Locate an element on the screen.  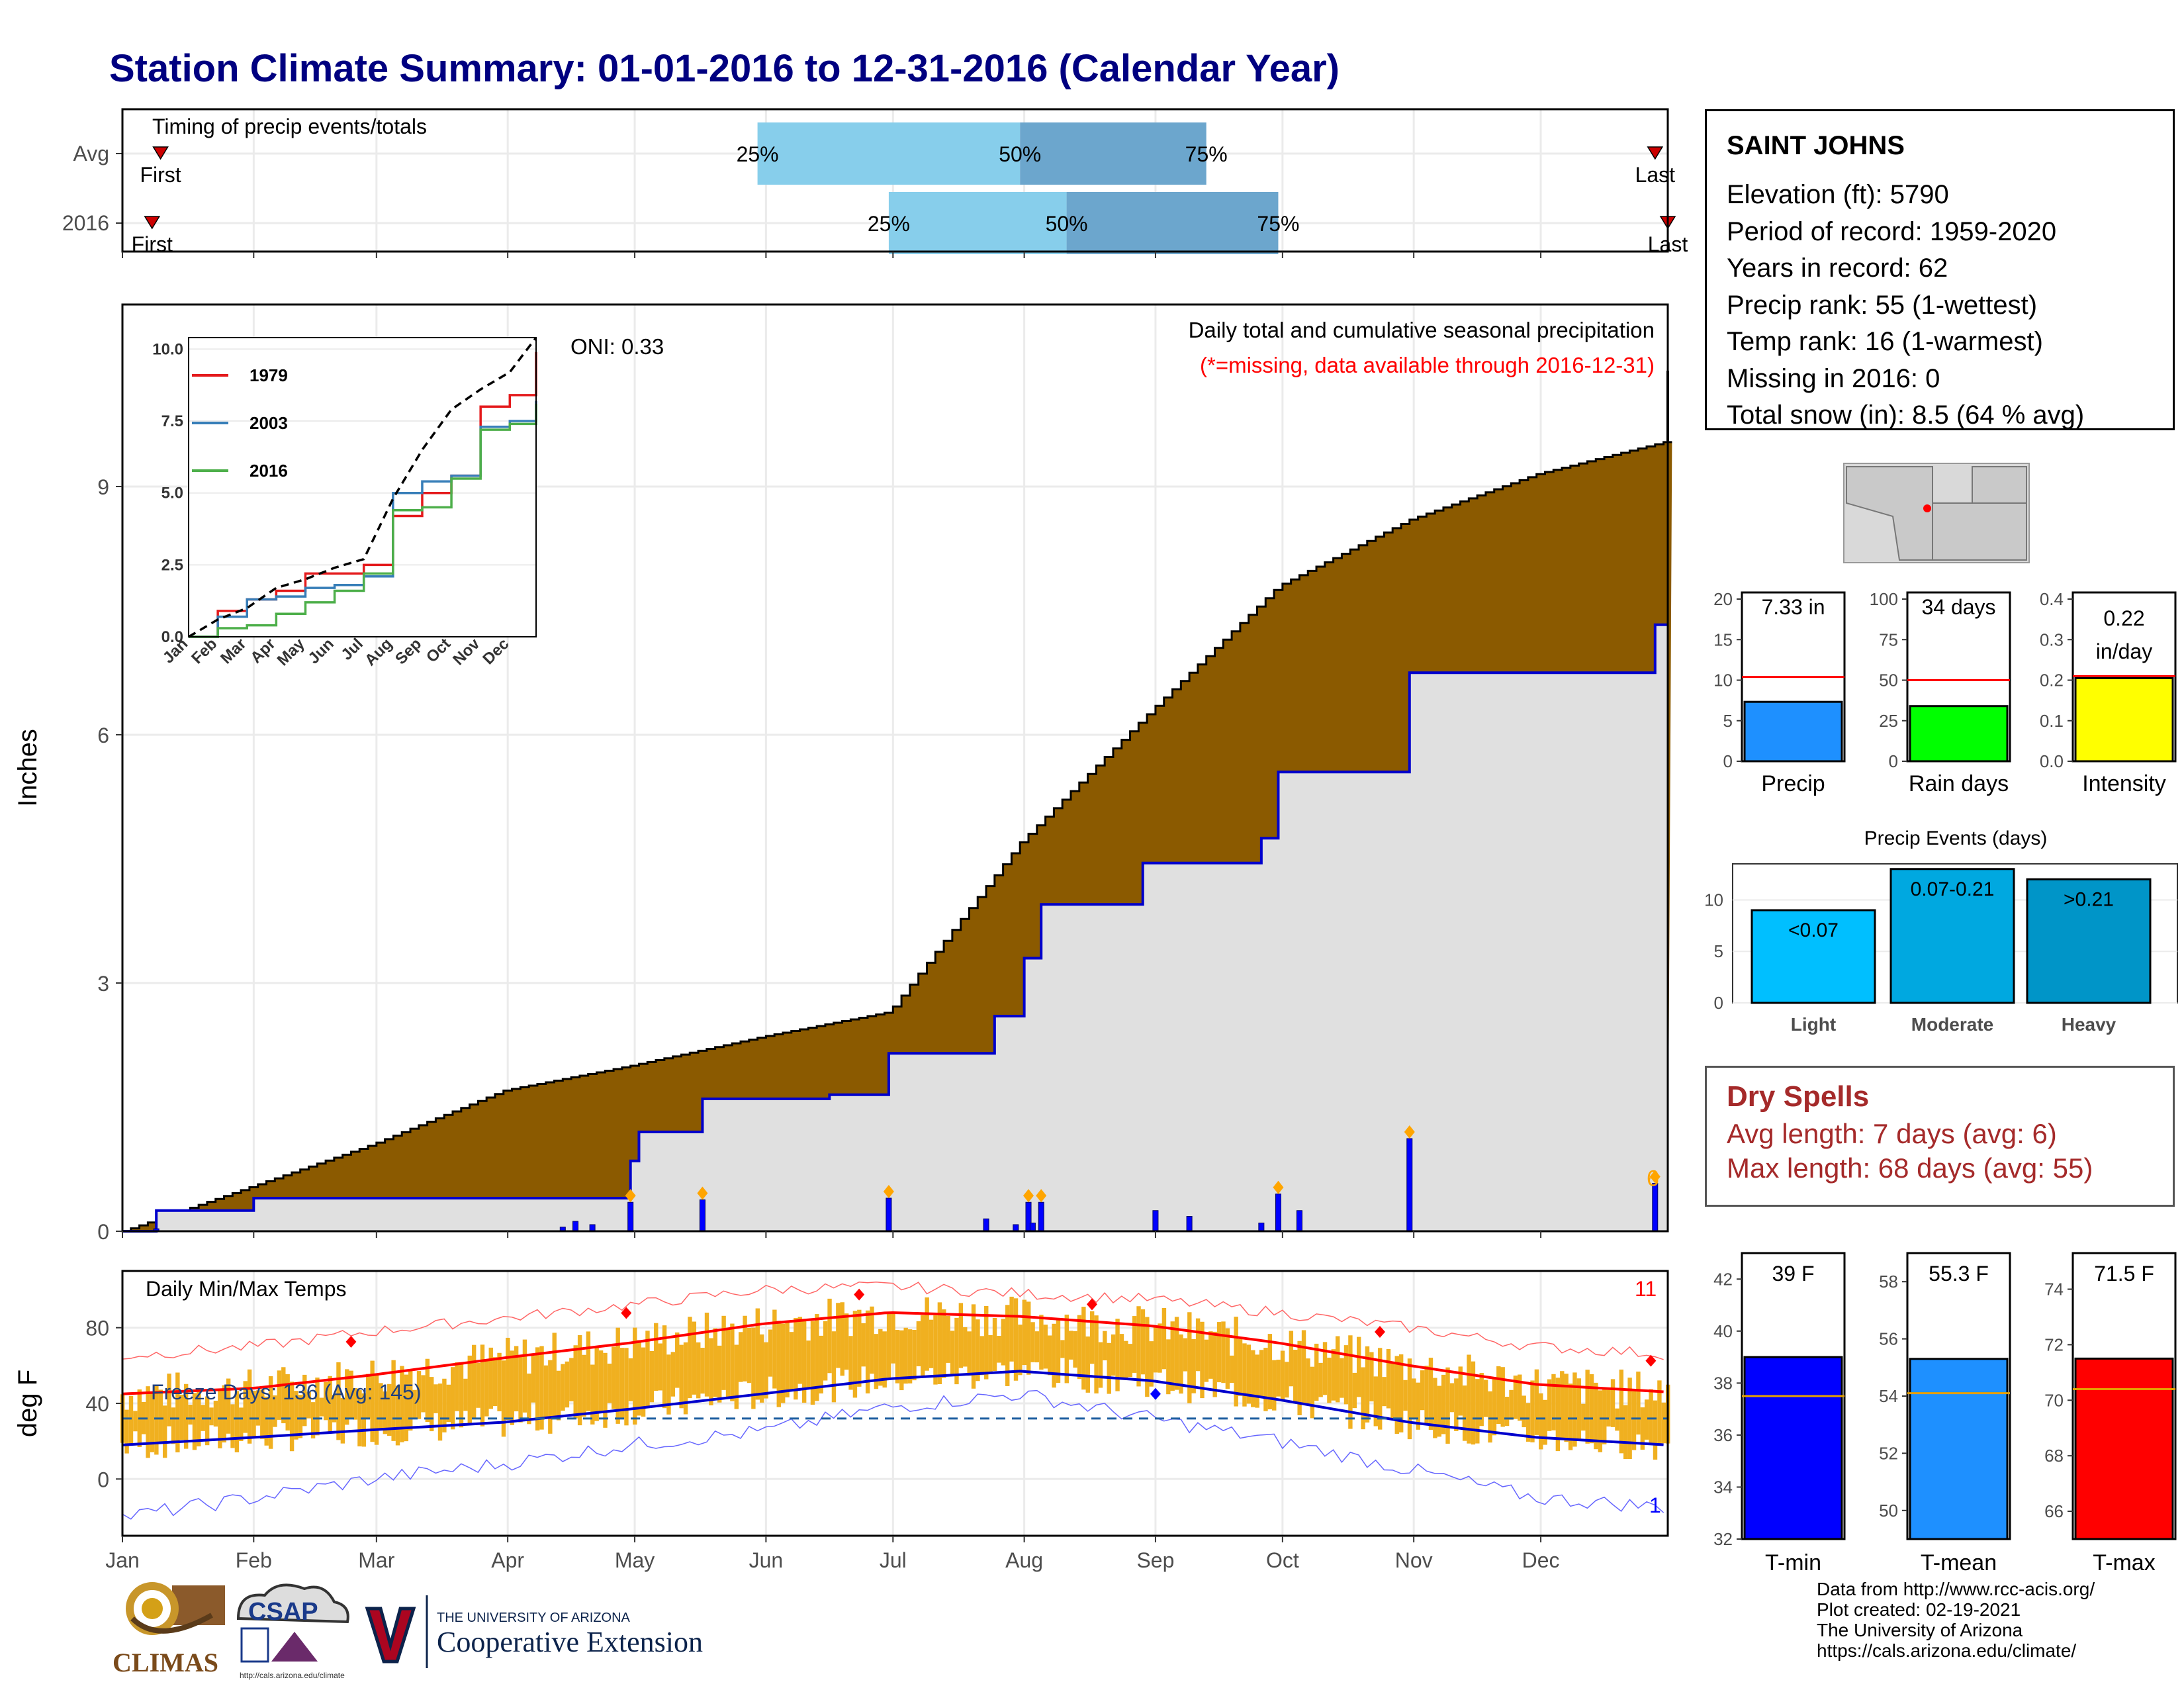
precip-events-title: Precip Events (days) is located at coordinates (1956, 838).